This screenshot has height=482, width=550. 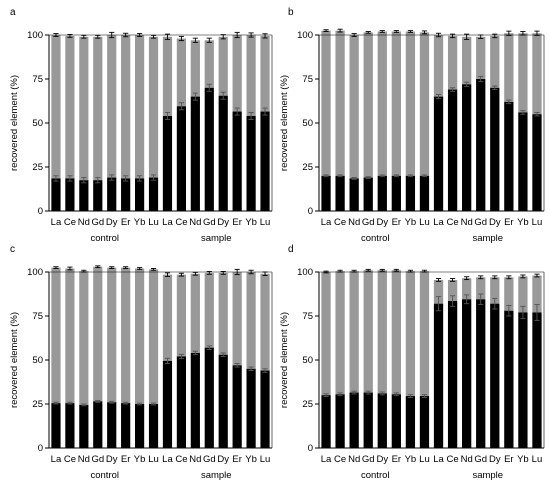 I want to click on y-axis-title: recovered element (%), so click(x=284, y=123).